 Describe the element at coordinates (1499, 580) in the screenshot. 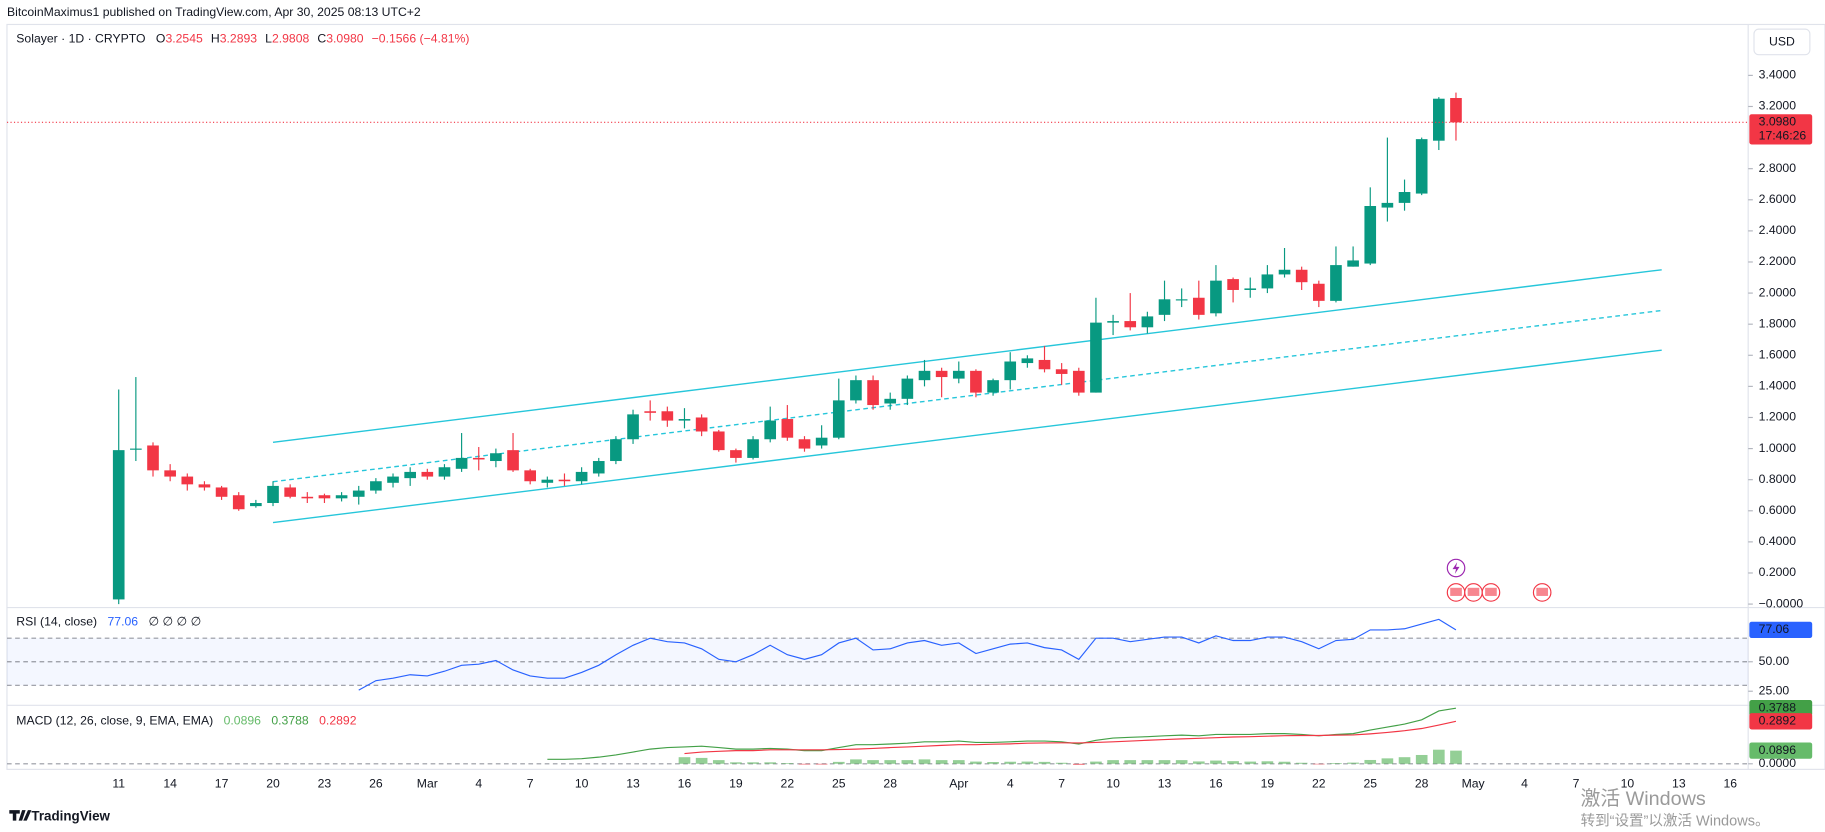

I see `events` at that location.